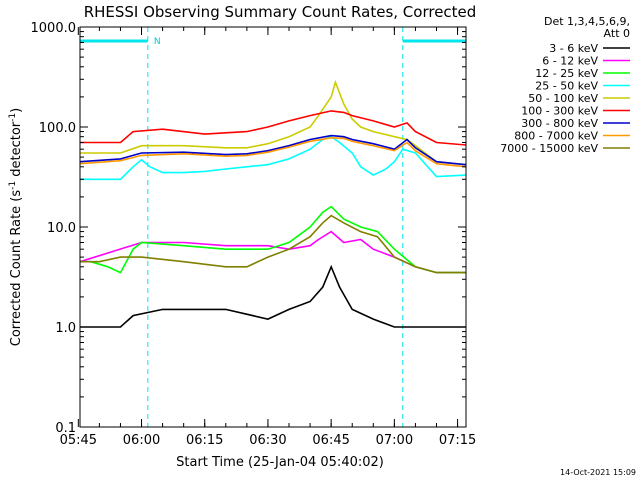 This screenshot has height=484, width=640. I want to click on x-tick-label-0: 05:45, so click(78, 440).